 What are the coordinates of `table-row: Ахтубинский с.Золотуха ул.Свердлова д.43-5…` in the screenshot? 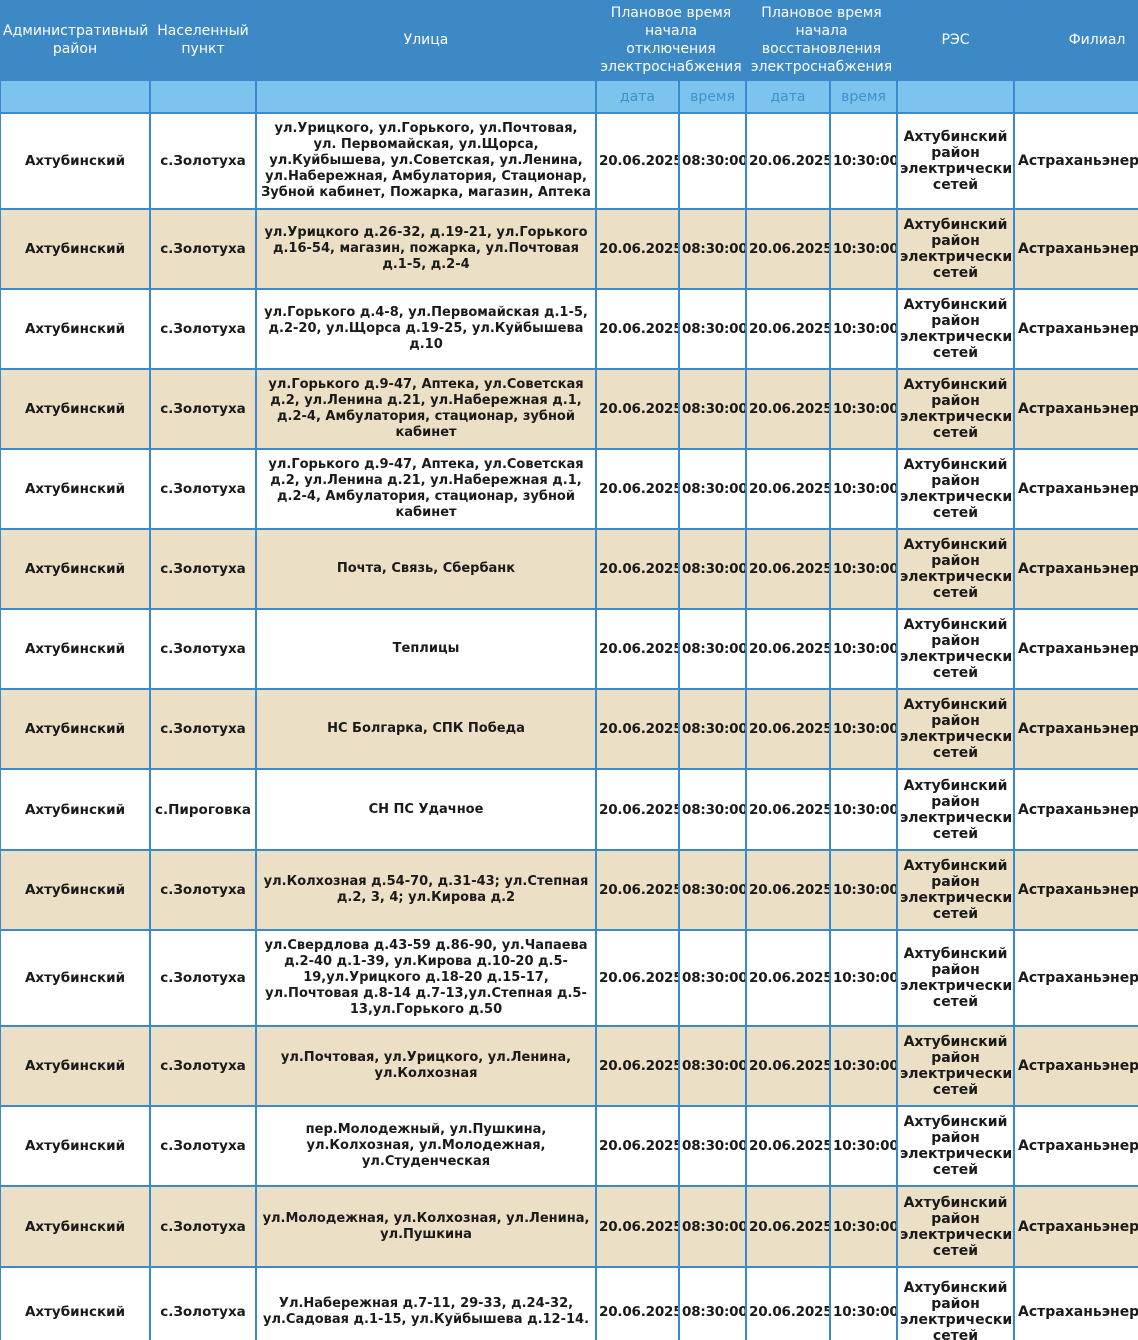 It's located at (569, 978).